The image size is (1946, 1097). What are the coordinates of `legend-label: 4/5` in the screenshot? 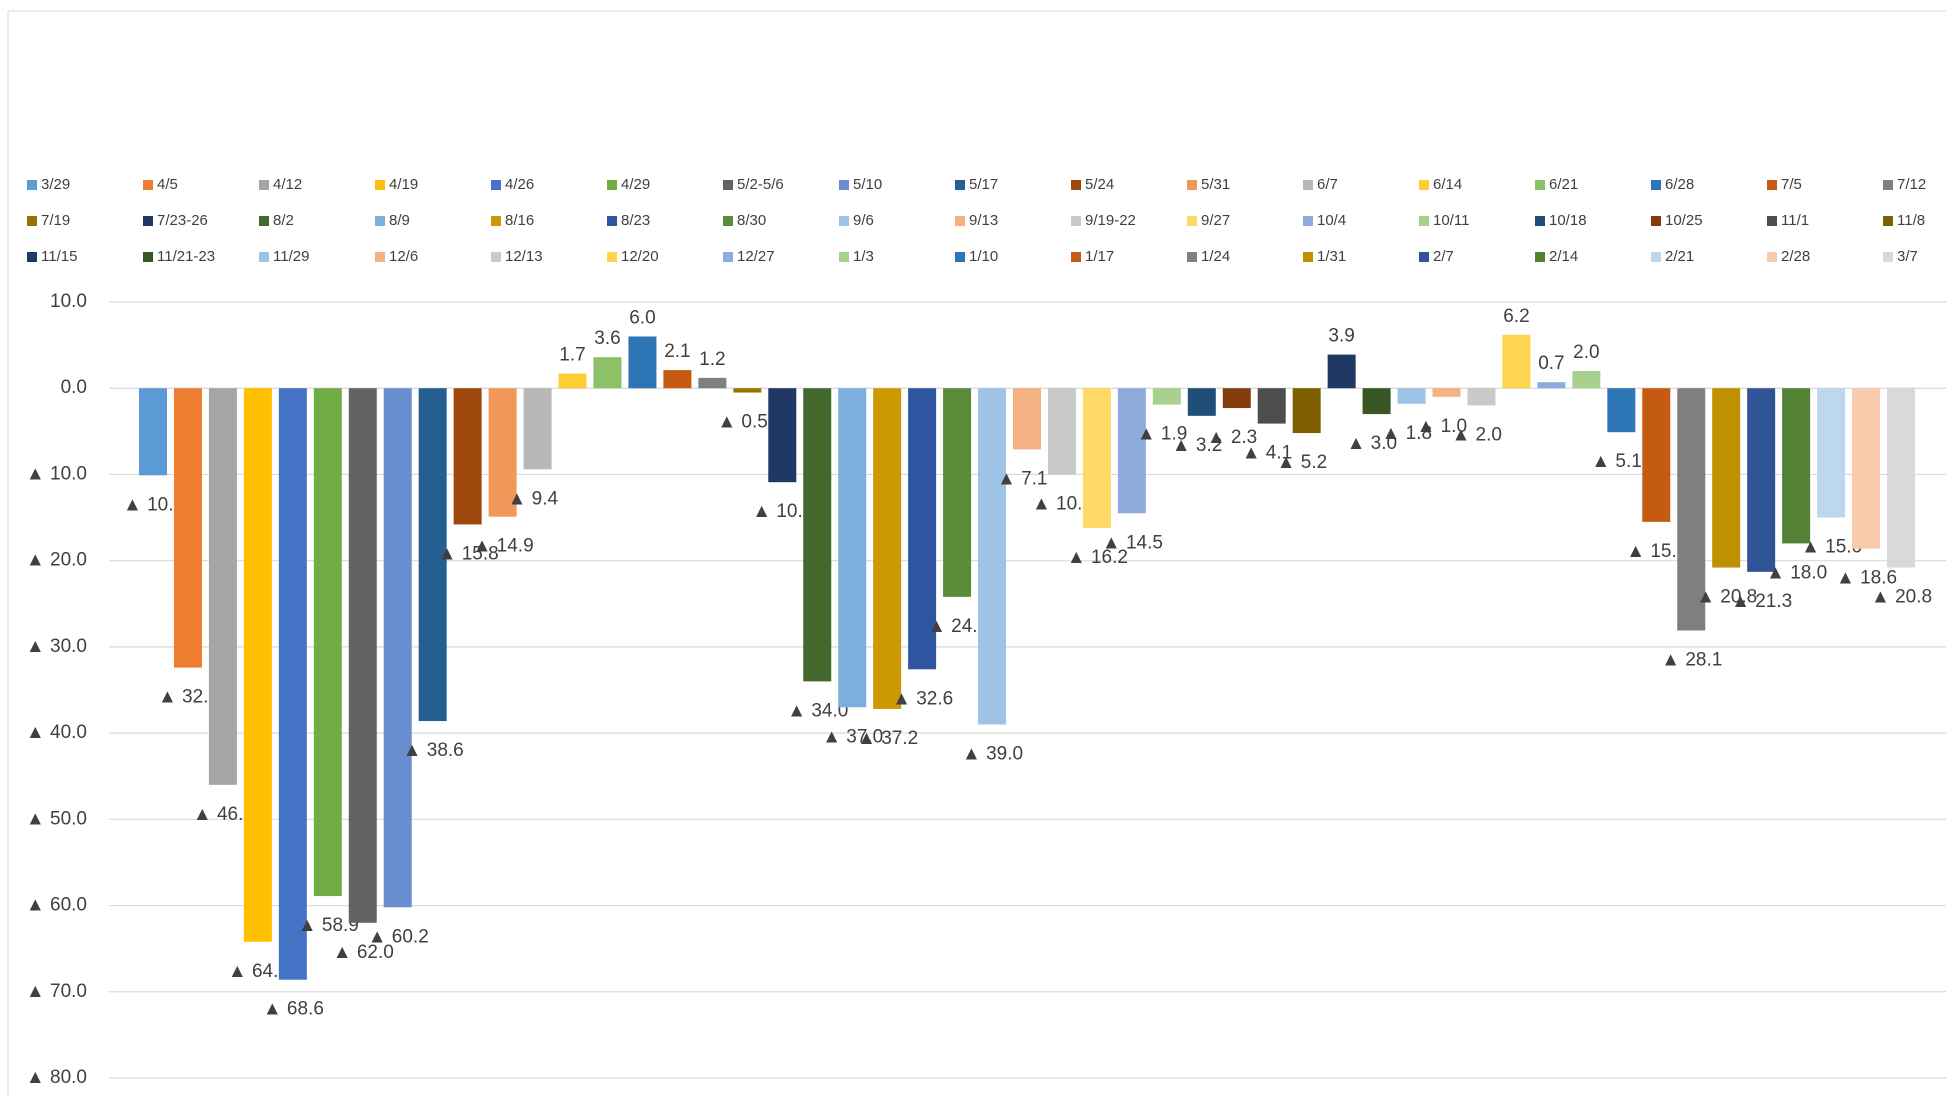 It's located at (167, 184).